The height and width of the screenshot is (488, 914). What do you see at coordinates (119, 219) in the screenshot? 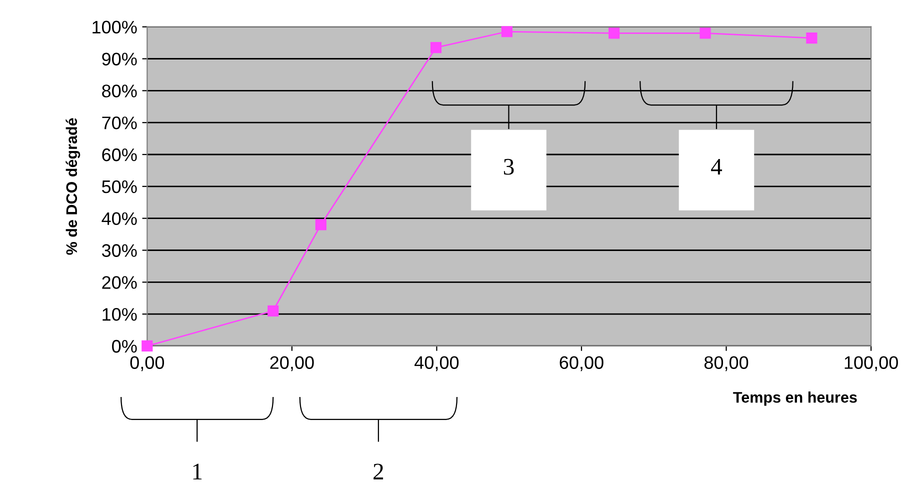
I see `y-tick-label: 40%` at bounding box center [119, 219].